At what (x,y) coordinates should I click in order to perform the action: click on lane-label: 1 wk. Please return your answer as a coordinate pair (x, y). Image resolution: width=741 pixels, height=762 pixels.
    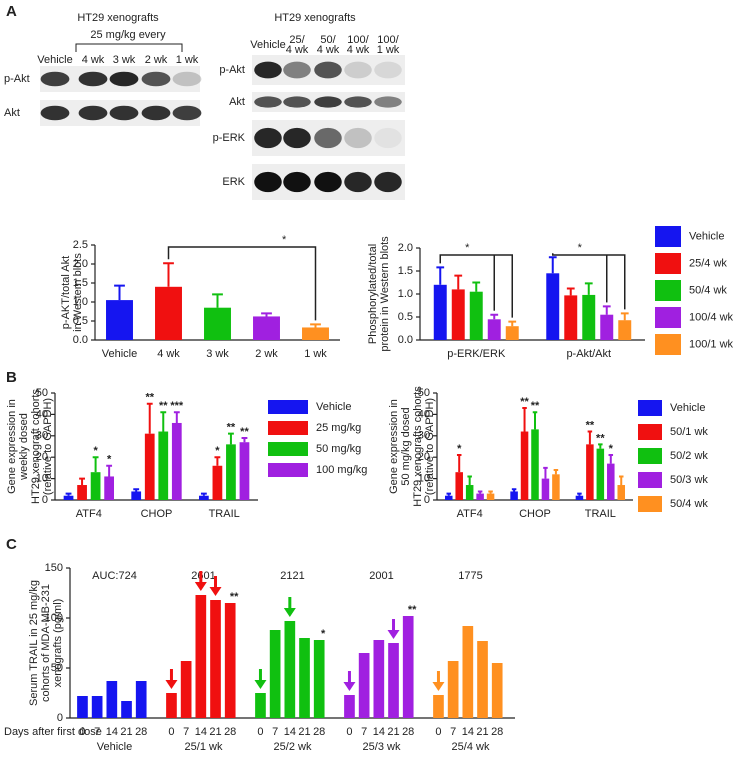
    Looking at the image, I should click on (187, 60).